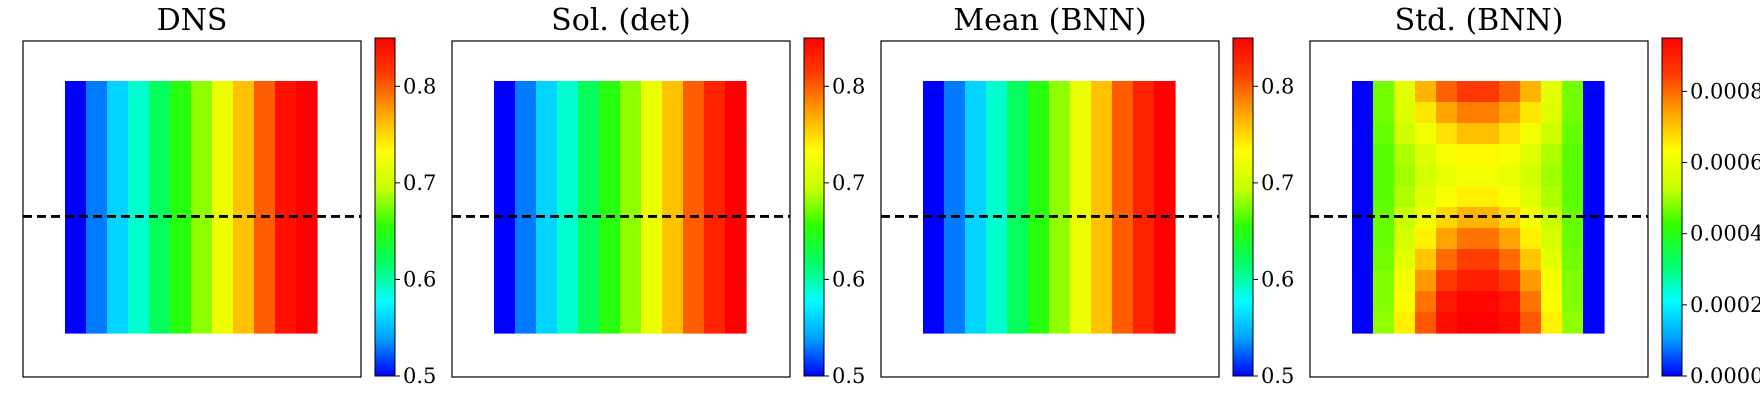  Describe the element at coordinates (419, 376) in the screenshot. I see `colorbar-tick-label: 0.5` at that location.